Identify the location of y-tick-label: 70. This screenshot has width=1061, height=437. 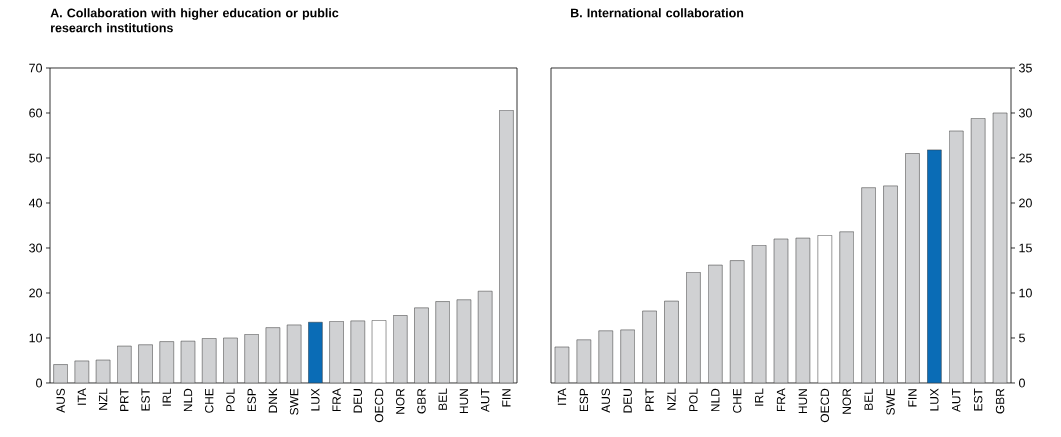
(35, 68).